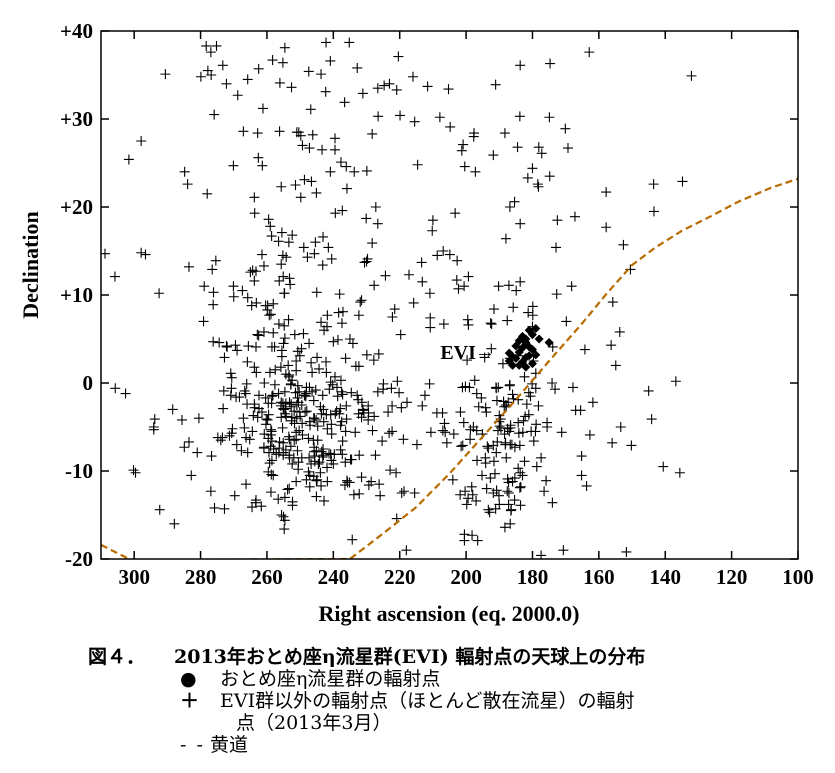 This screenshot has height=773, width=835. What do you see at coordinates (330, 679) in the screenshot?
I see `legend-label-evi: おとめ座η流星群の輻射点` at bounding box center [330, 679].